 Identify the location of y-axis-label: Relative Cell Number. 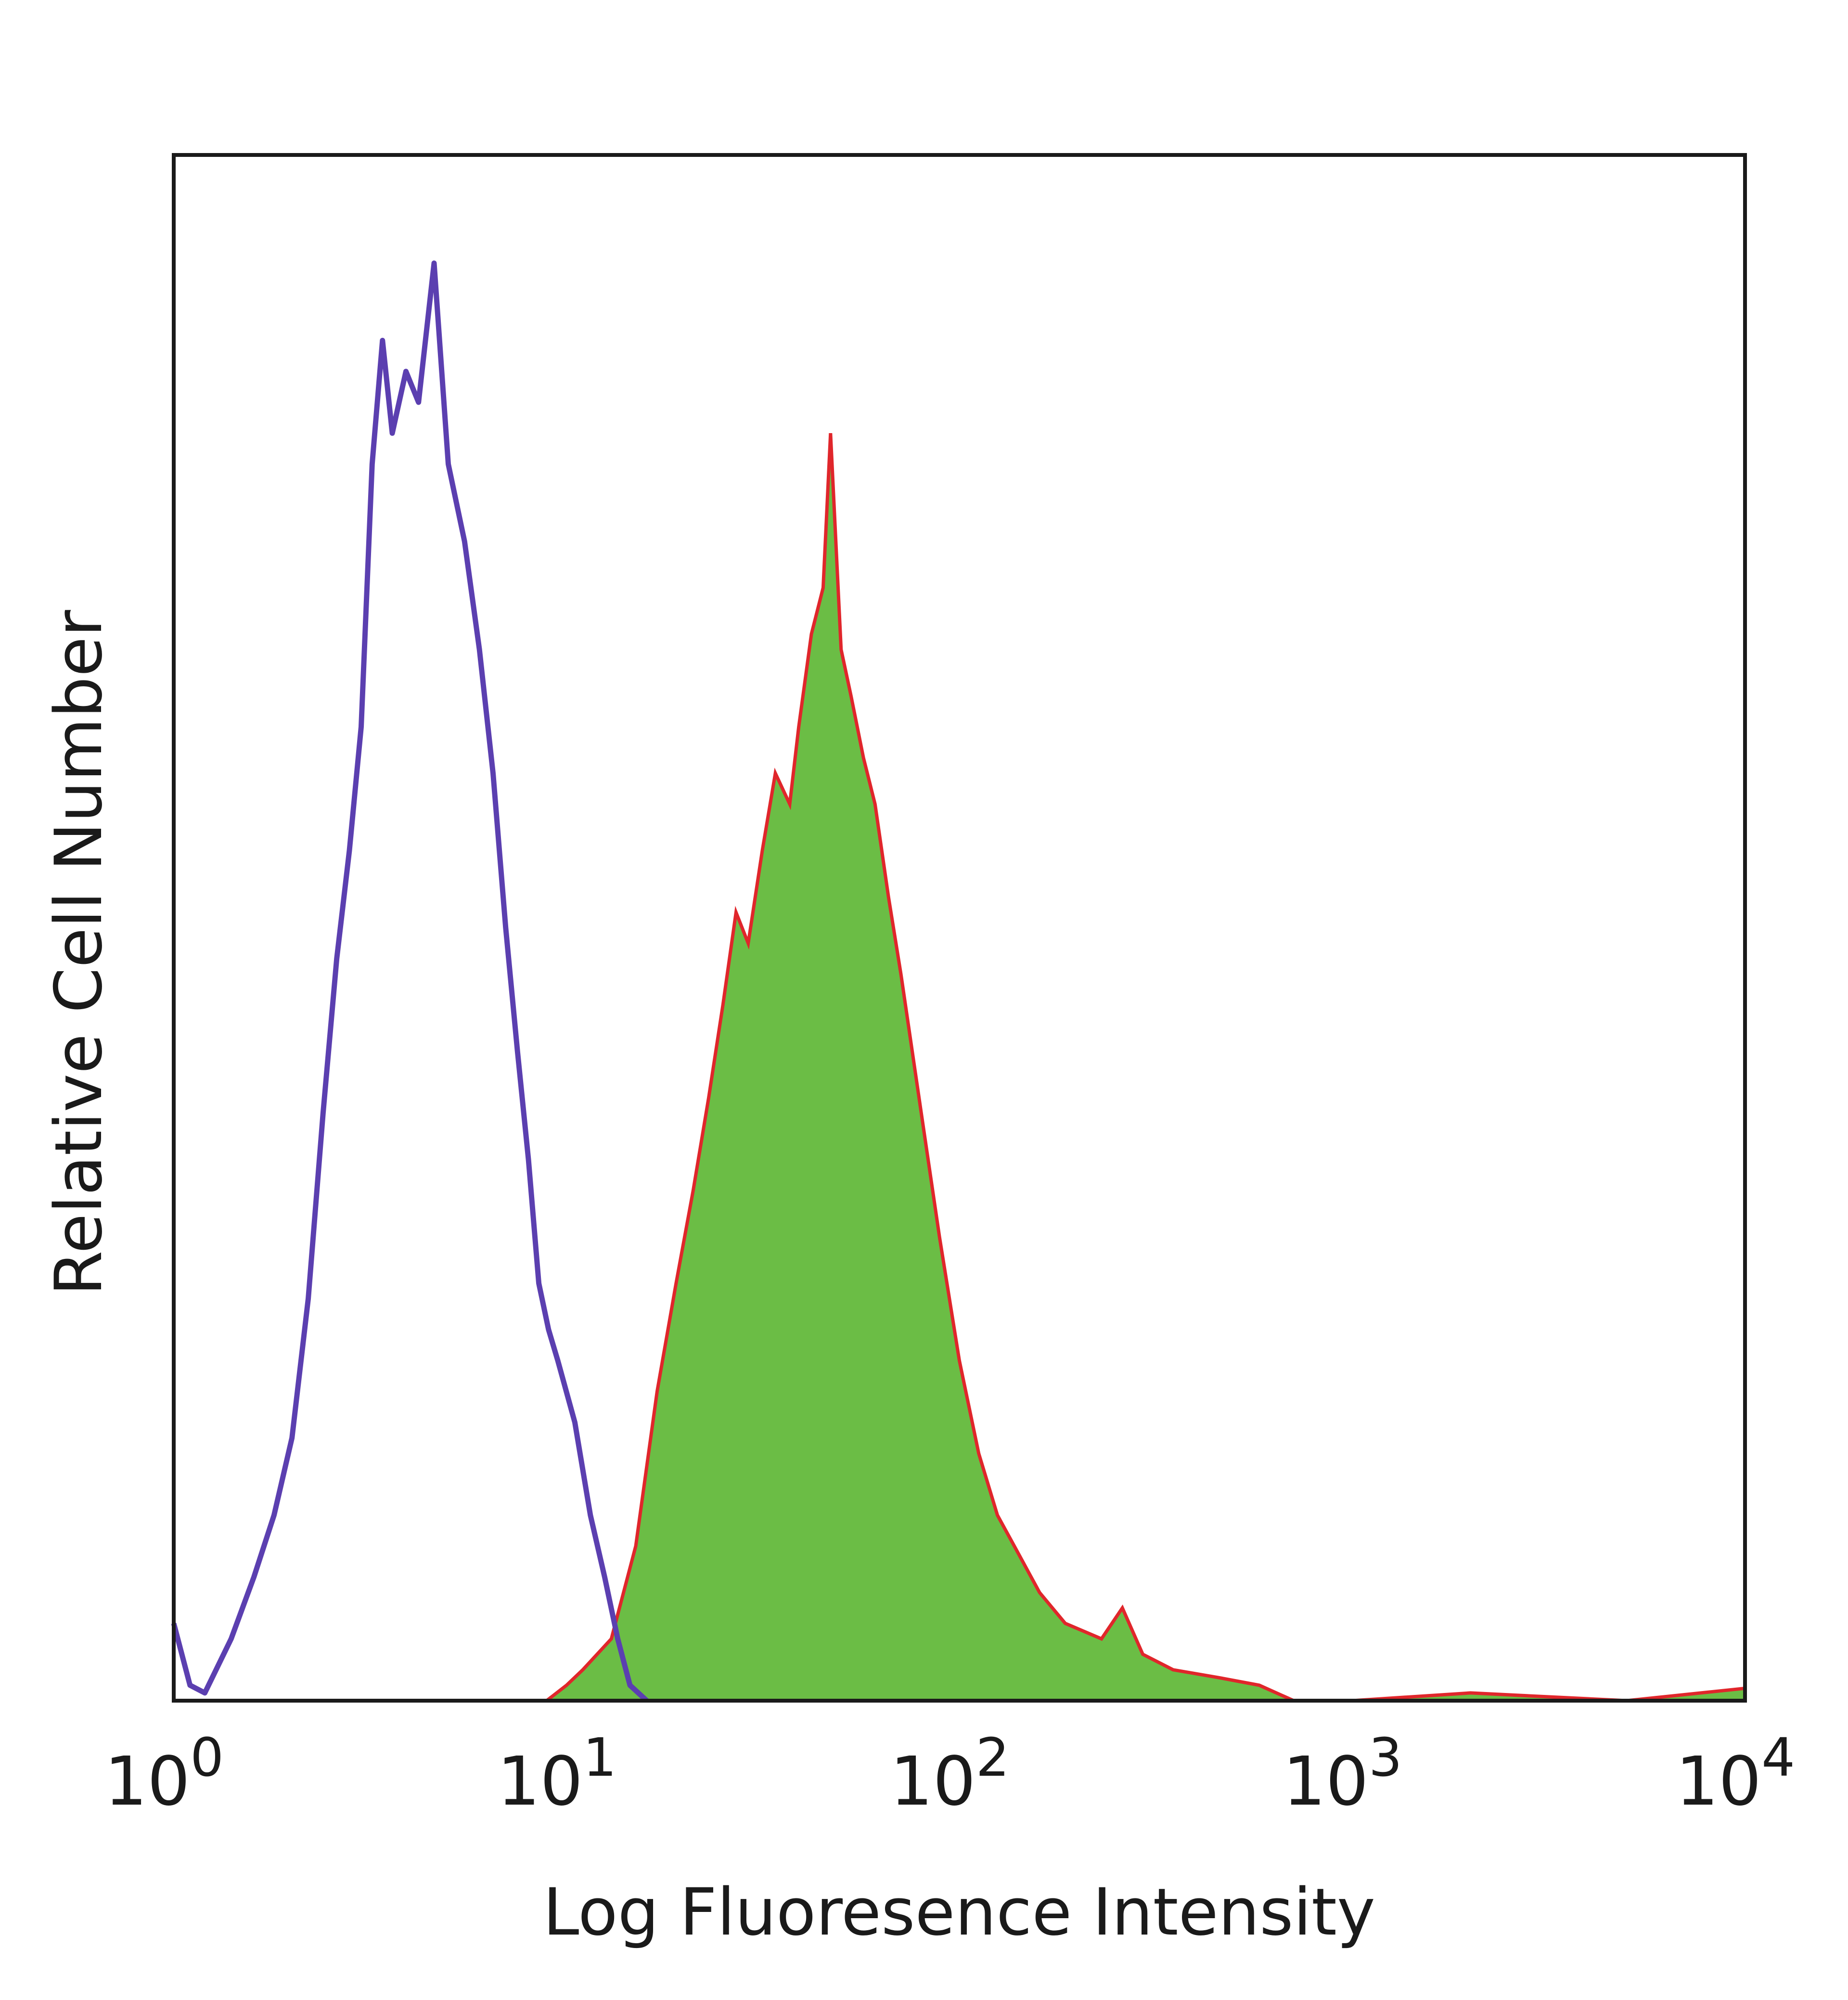
(78, 952).